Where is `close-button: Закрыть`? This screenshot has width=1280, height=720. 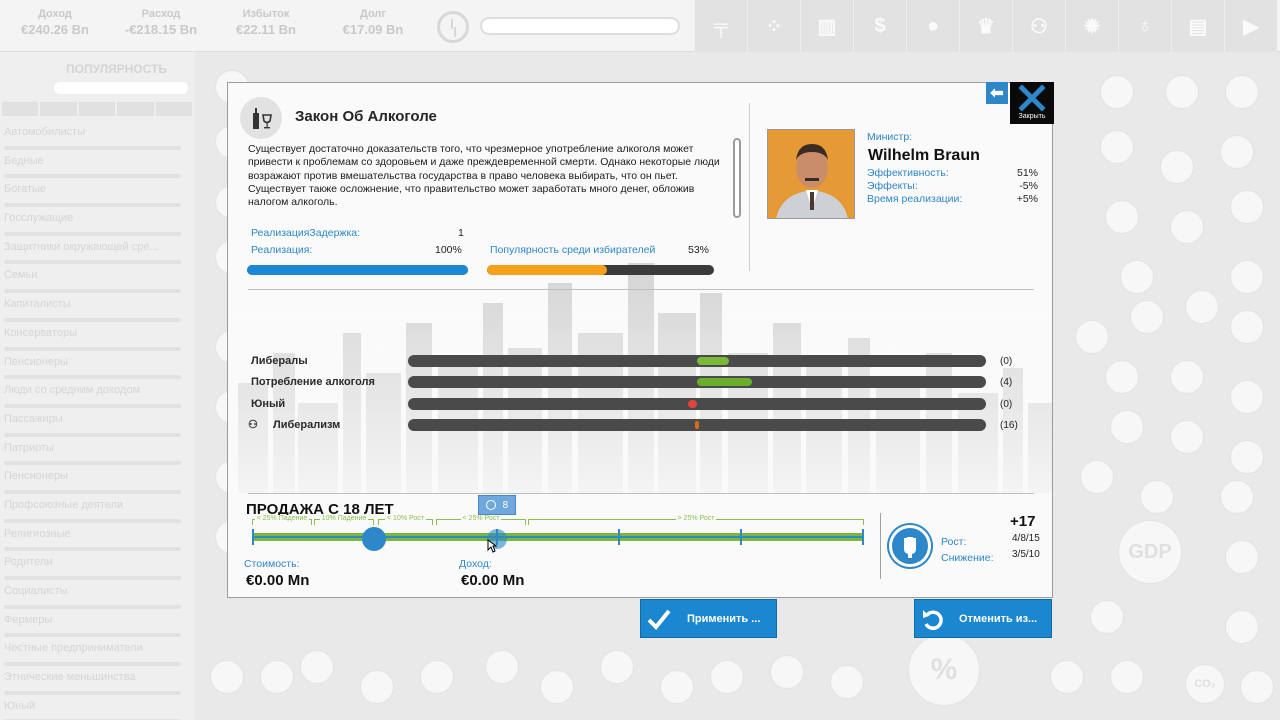 close-button: Закрыть is located at coordinates (1032, 103).